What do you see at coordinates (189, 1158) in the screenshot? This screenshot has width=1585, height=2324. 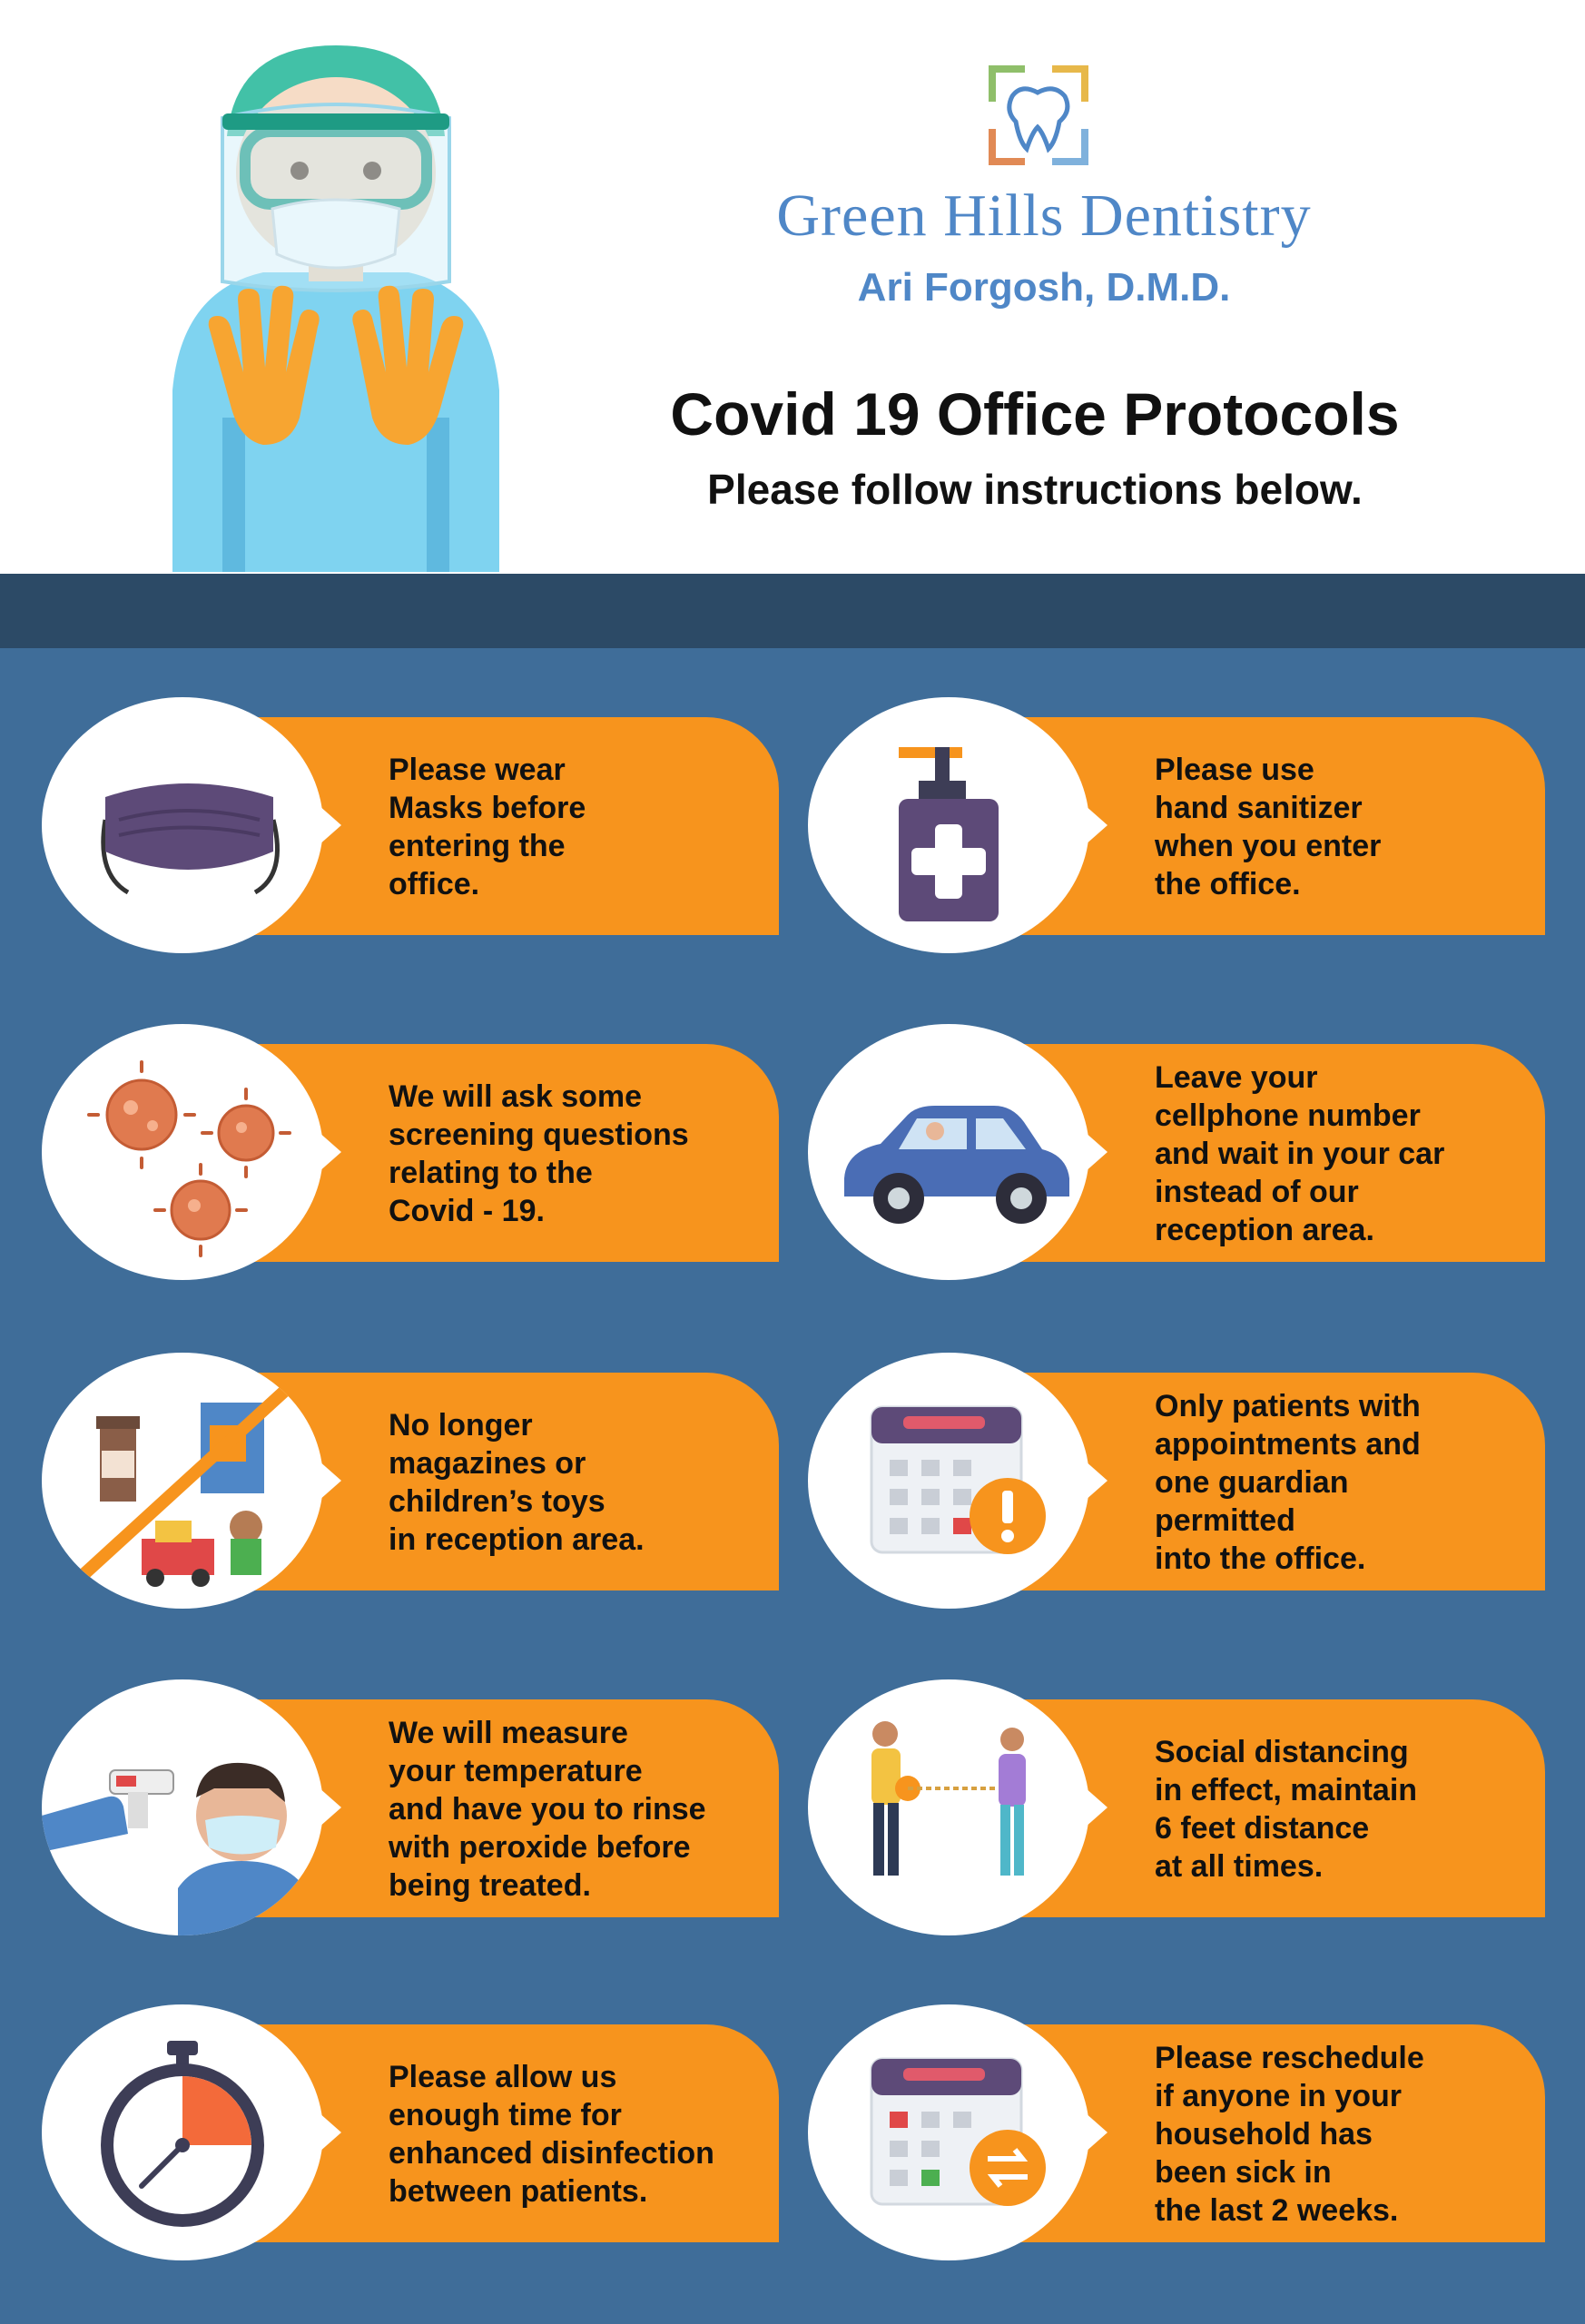 I see `virus-icon` at bounding box center [189, 1158].